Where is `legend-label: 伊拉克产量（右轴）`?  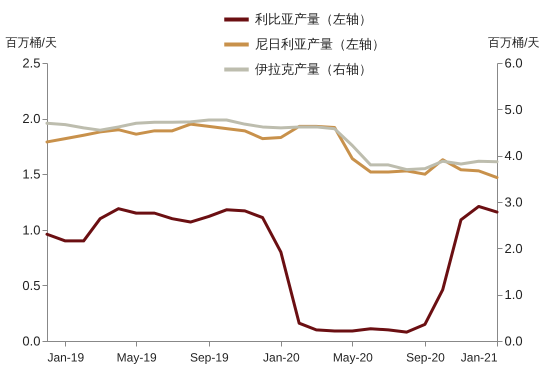
legend-label: 伊拉克产量（右轴） is located at coordinates (313, 69).